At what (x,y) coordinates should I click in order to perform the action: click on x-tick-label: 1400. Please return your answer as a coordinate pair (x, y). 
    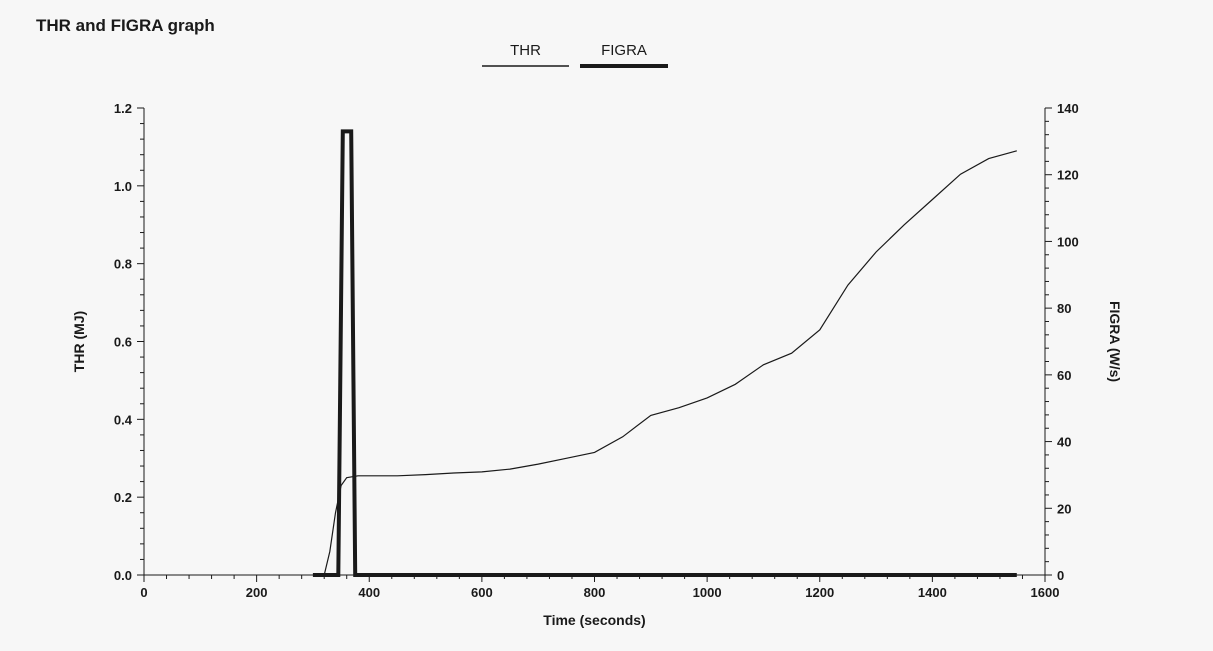
    Looking at the image, I should click on (932, 592).